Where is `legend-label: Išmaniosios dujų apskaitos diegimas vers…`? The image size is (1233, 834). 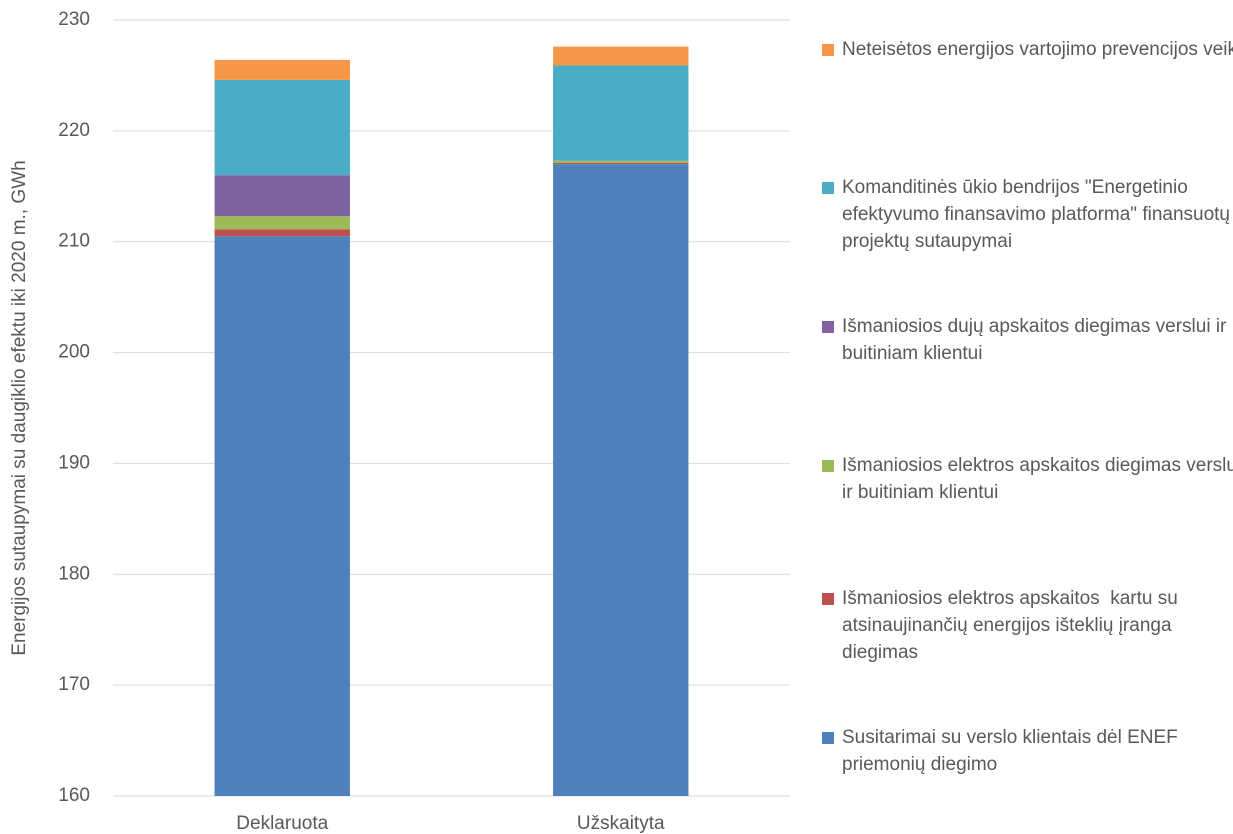
legend-label: Išmaniosios dujų apskaitos diegimas vers… is located at coordinates (1037, 340).